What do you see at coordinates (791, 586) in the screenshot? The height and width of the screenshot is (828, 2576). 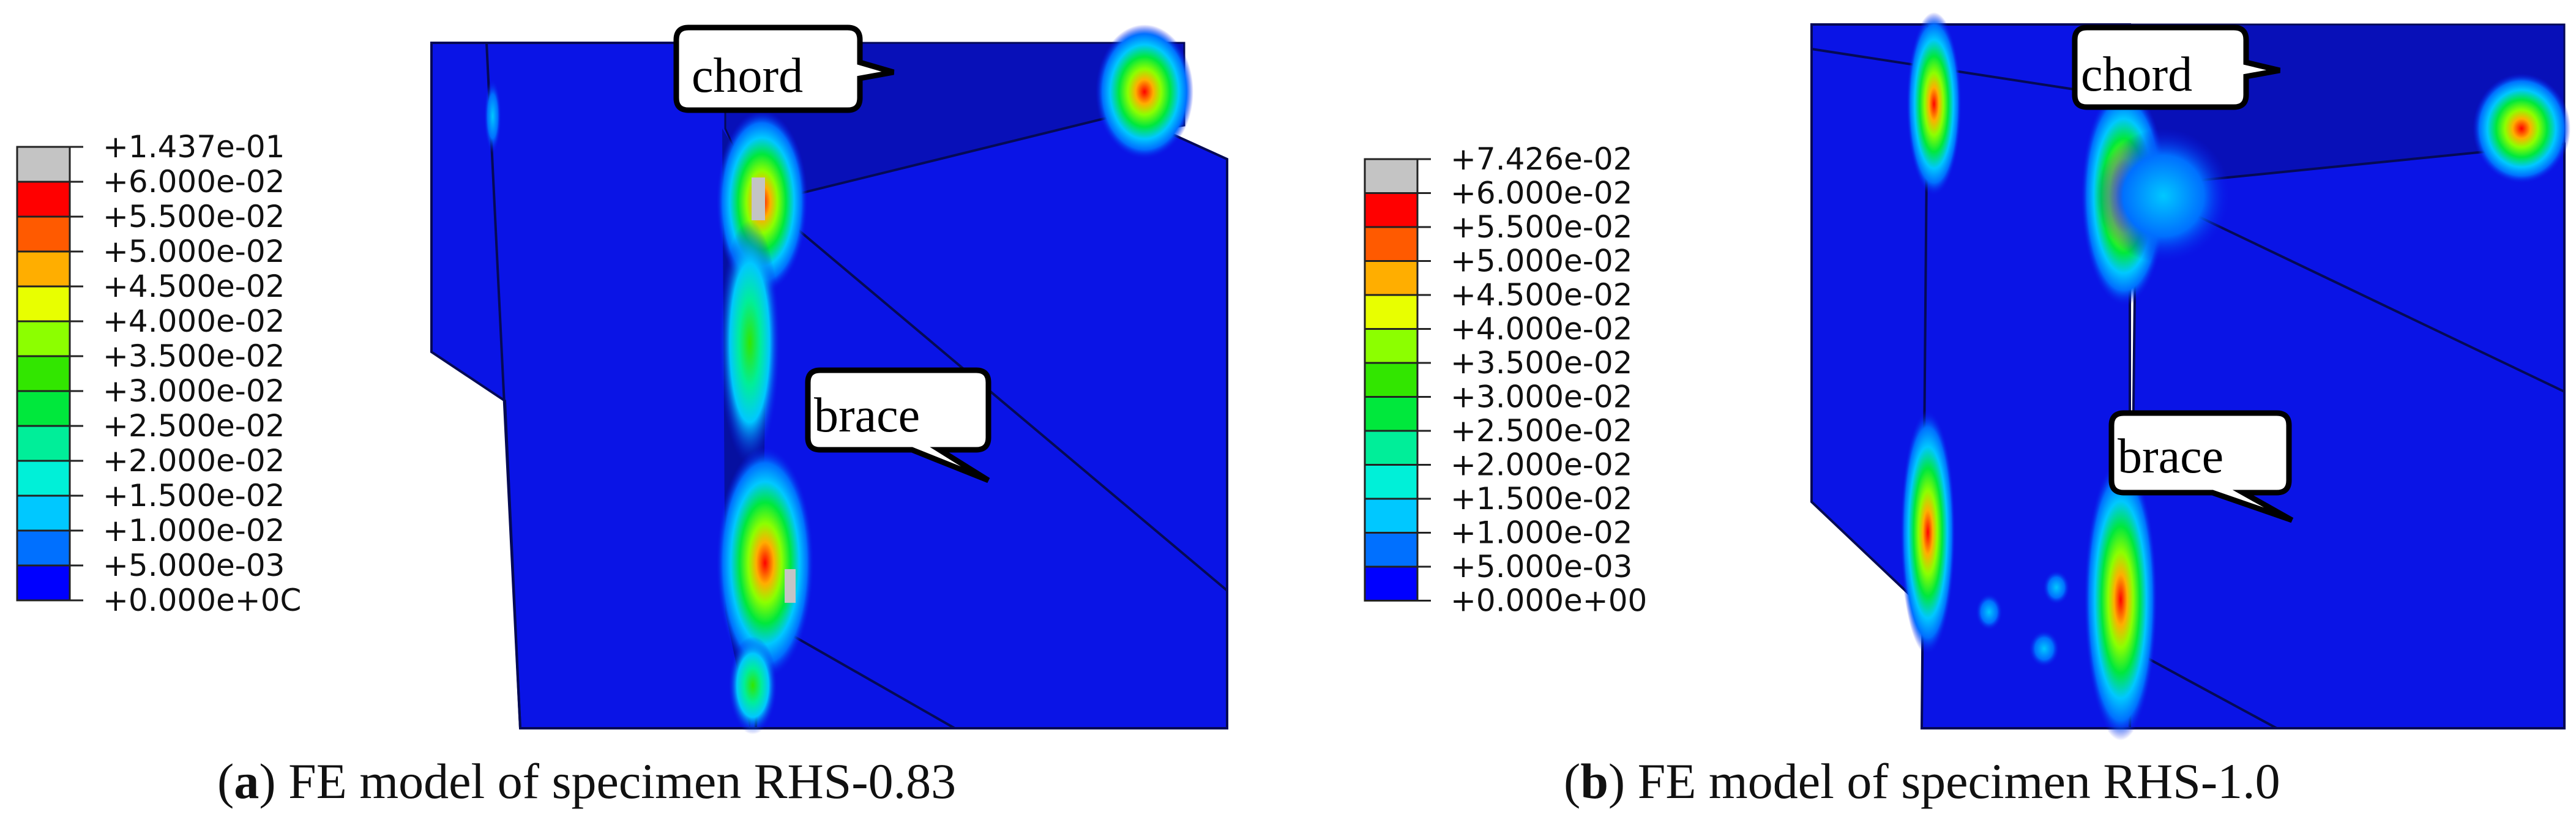 I see `deformed-patch-a2` at bounding box center [791, 586].